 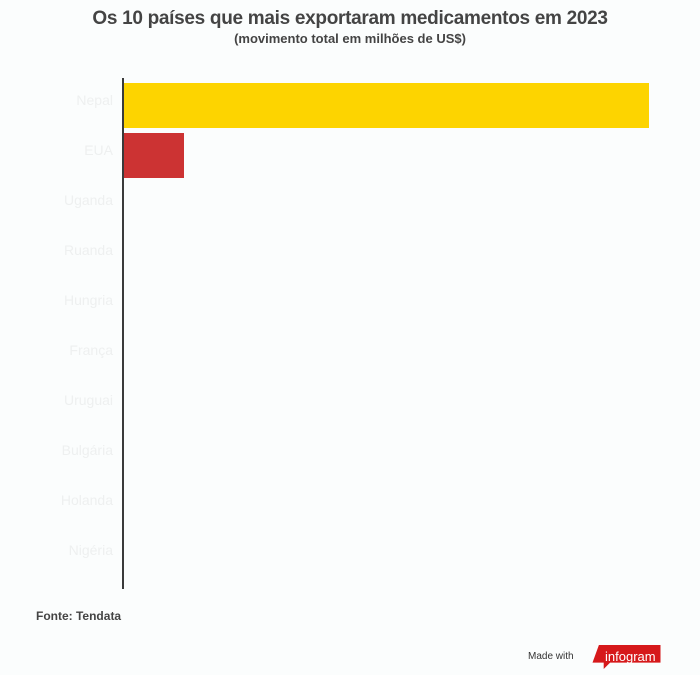 I want to click on category-label: Nigéria, so click(x=90, y=550).